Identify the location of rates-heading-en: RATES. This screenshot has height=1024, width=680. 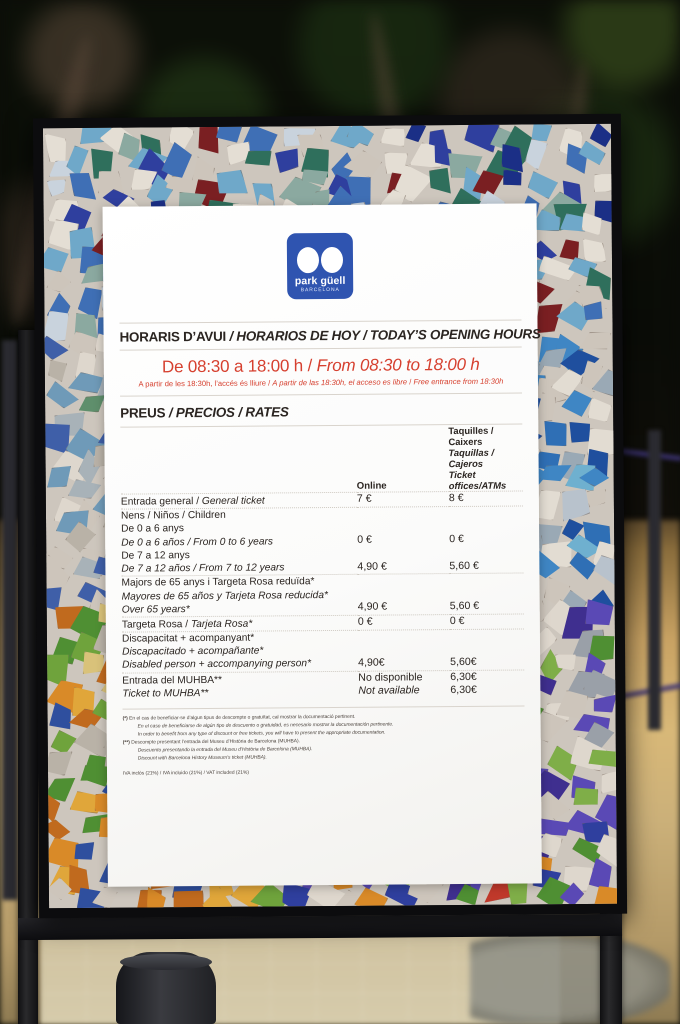
(267, 412).